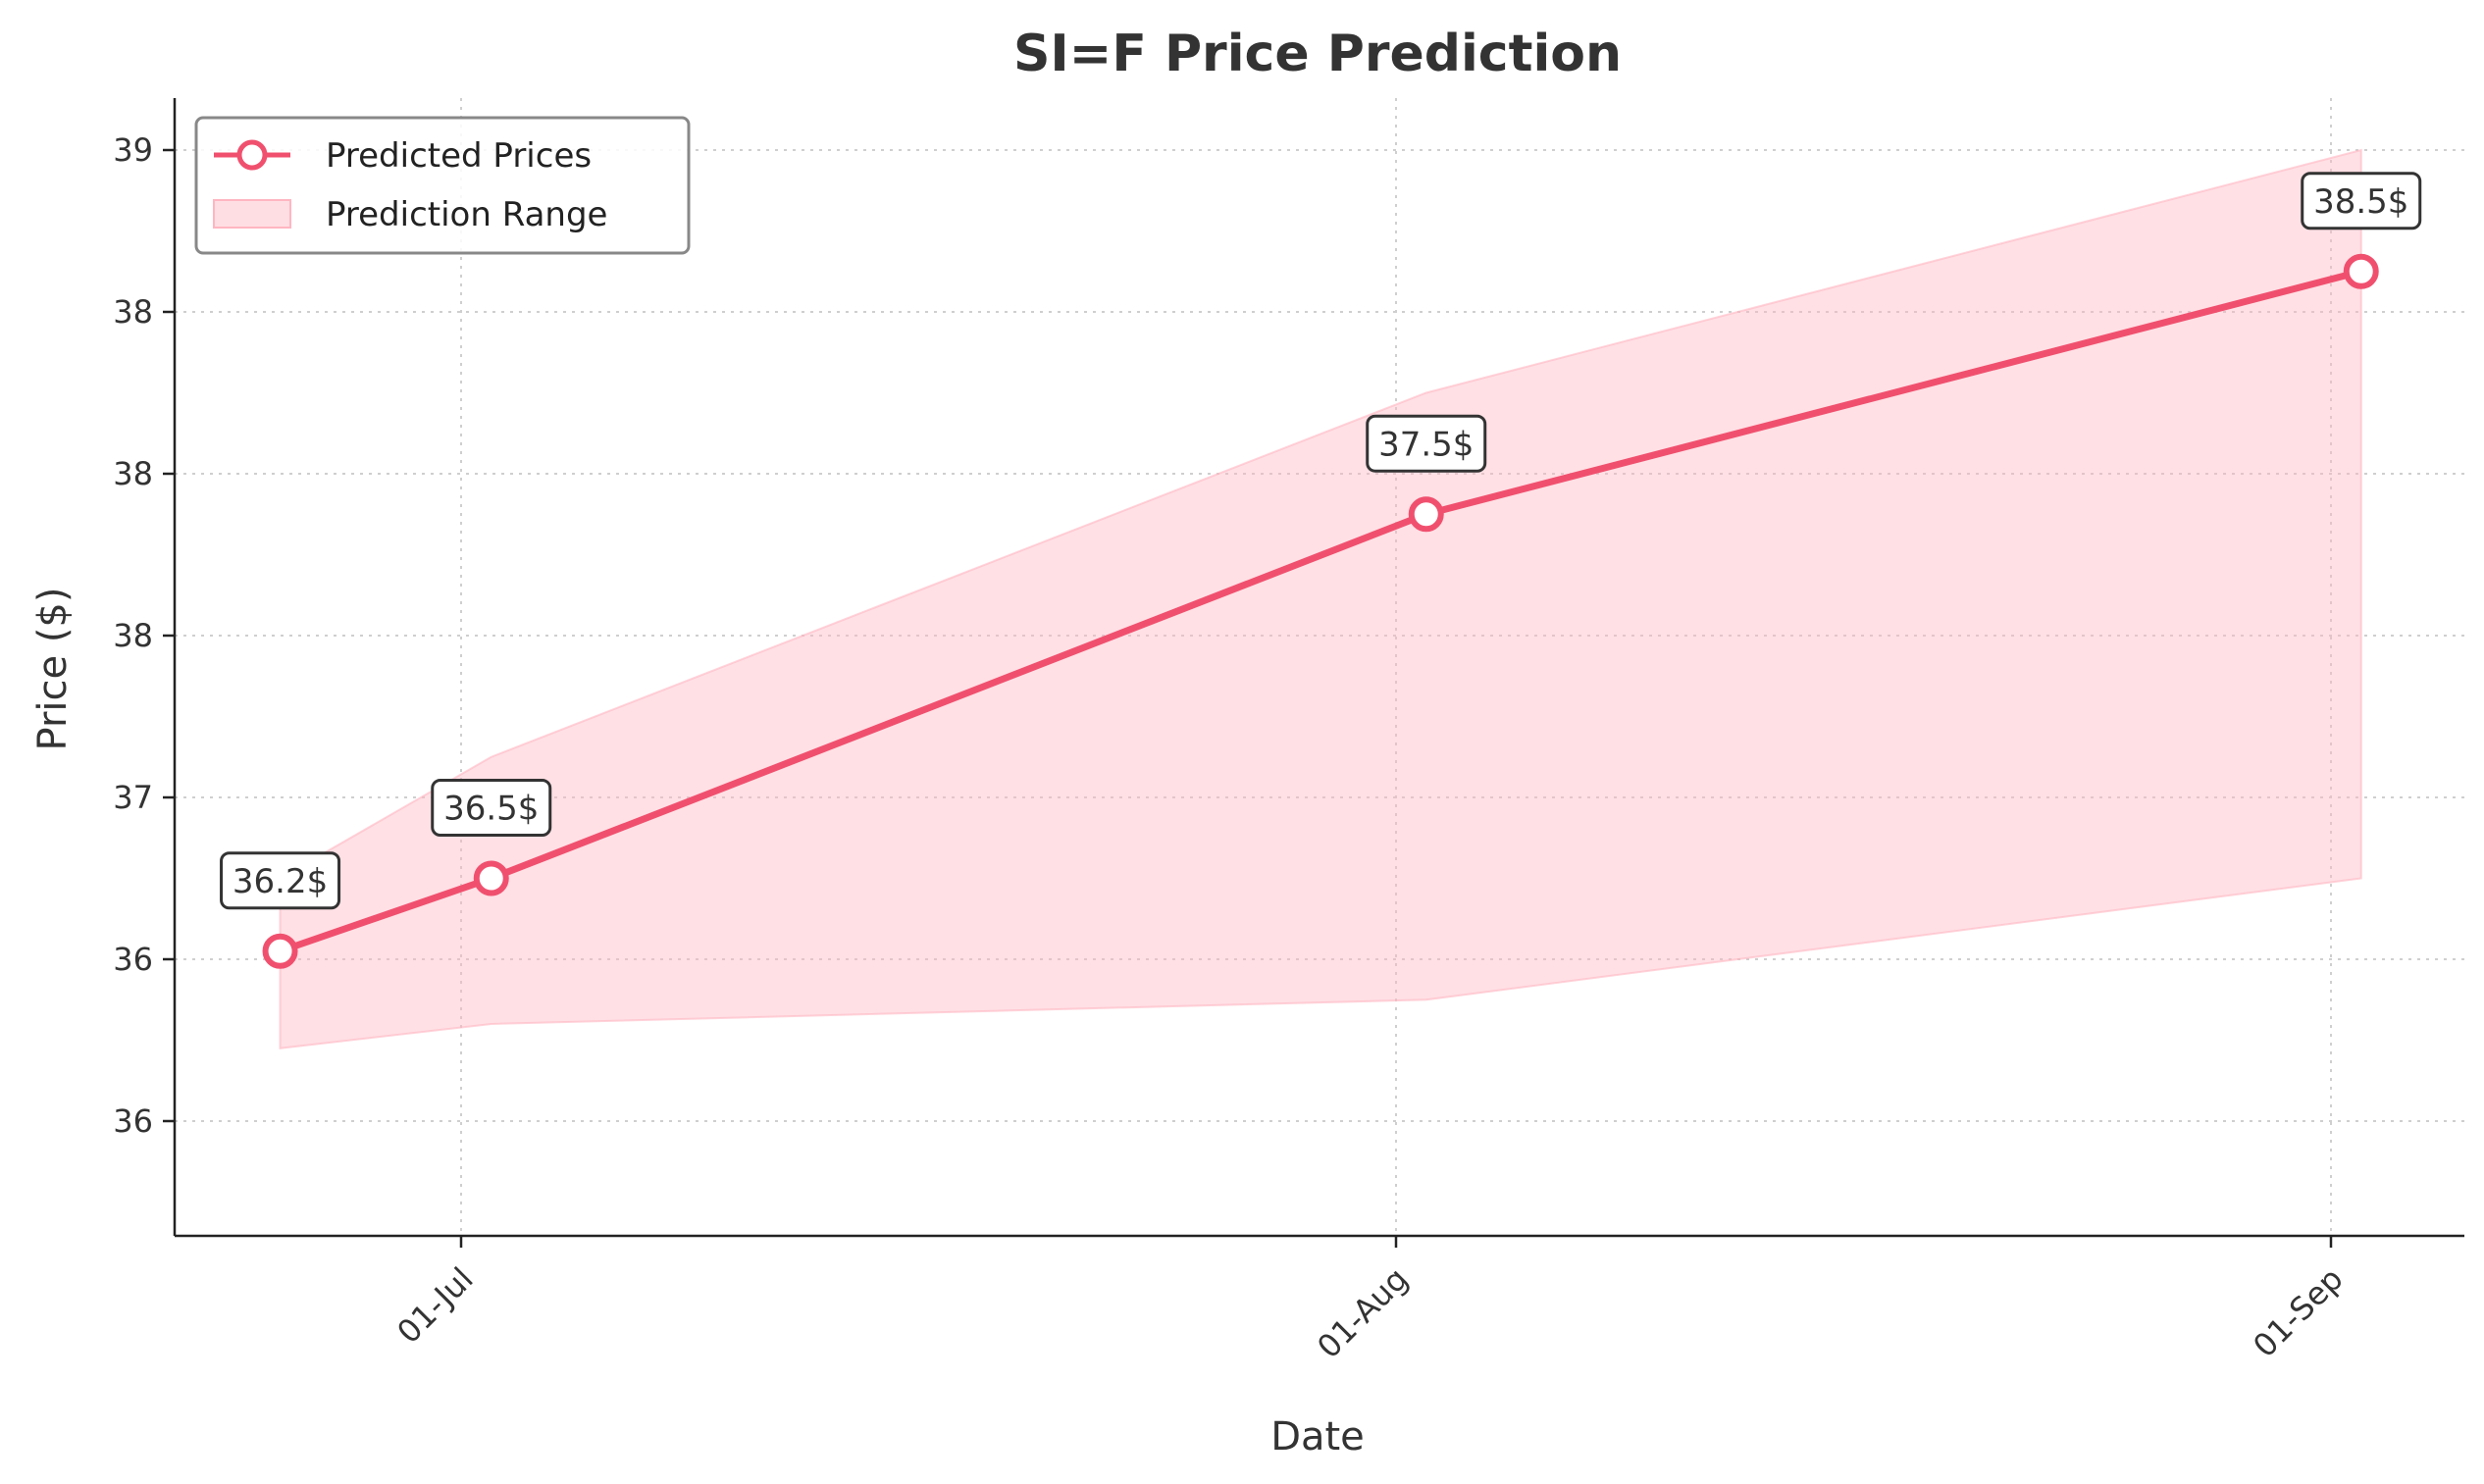 Image resolution: width=2484 pixels, height=1484 pixels. I want to click on legend-label-prediction-range: Prediction Range, so click(467, 214).